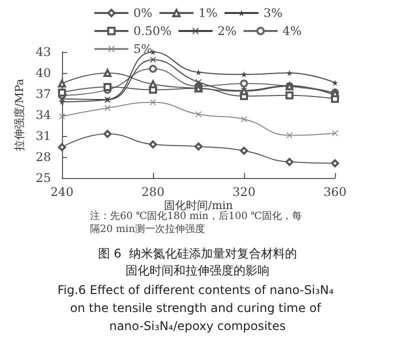 The height and width of the screenshot is (353, 395). I want to click on text: Fig.6 Effect of different contents of nano-Si₃N₄ on the tensile strength and curing time of nano-Si₃N₄/epoxy composites, so click(198, 308).